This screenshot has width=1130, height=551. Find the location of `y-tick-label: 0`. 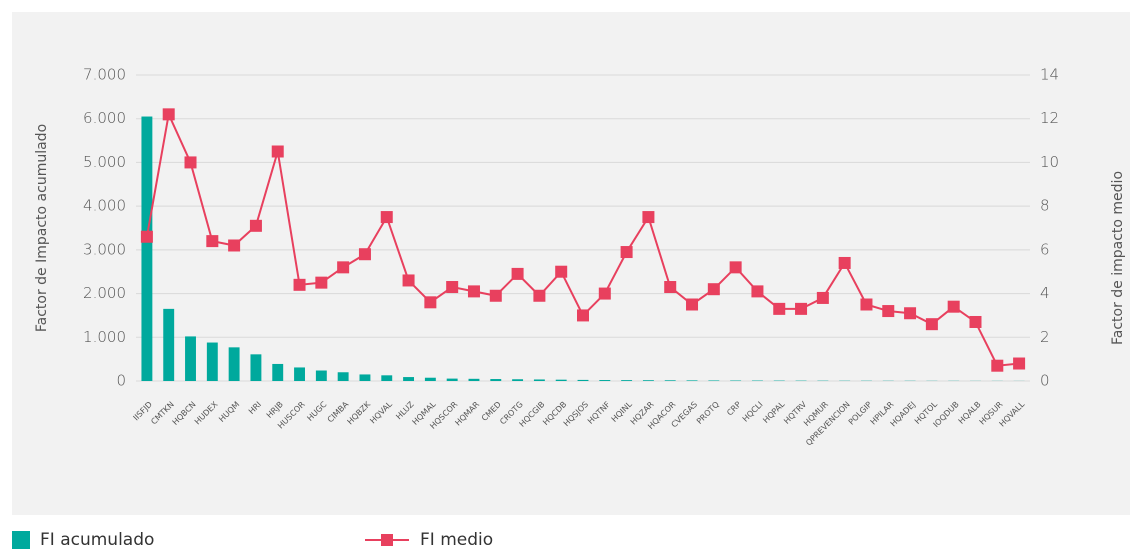

y-tick-label: 0 is located at coordinates (121, 381).